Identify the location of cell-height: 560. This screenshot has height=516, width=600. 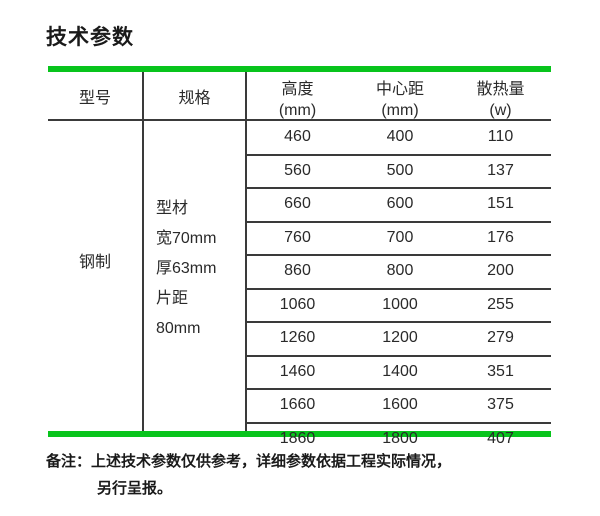
(297, 170).